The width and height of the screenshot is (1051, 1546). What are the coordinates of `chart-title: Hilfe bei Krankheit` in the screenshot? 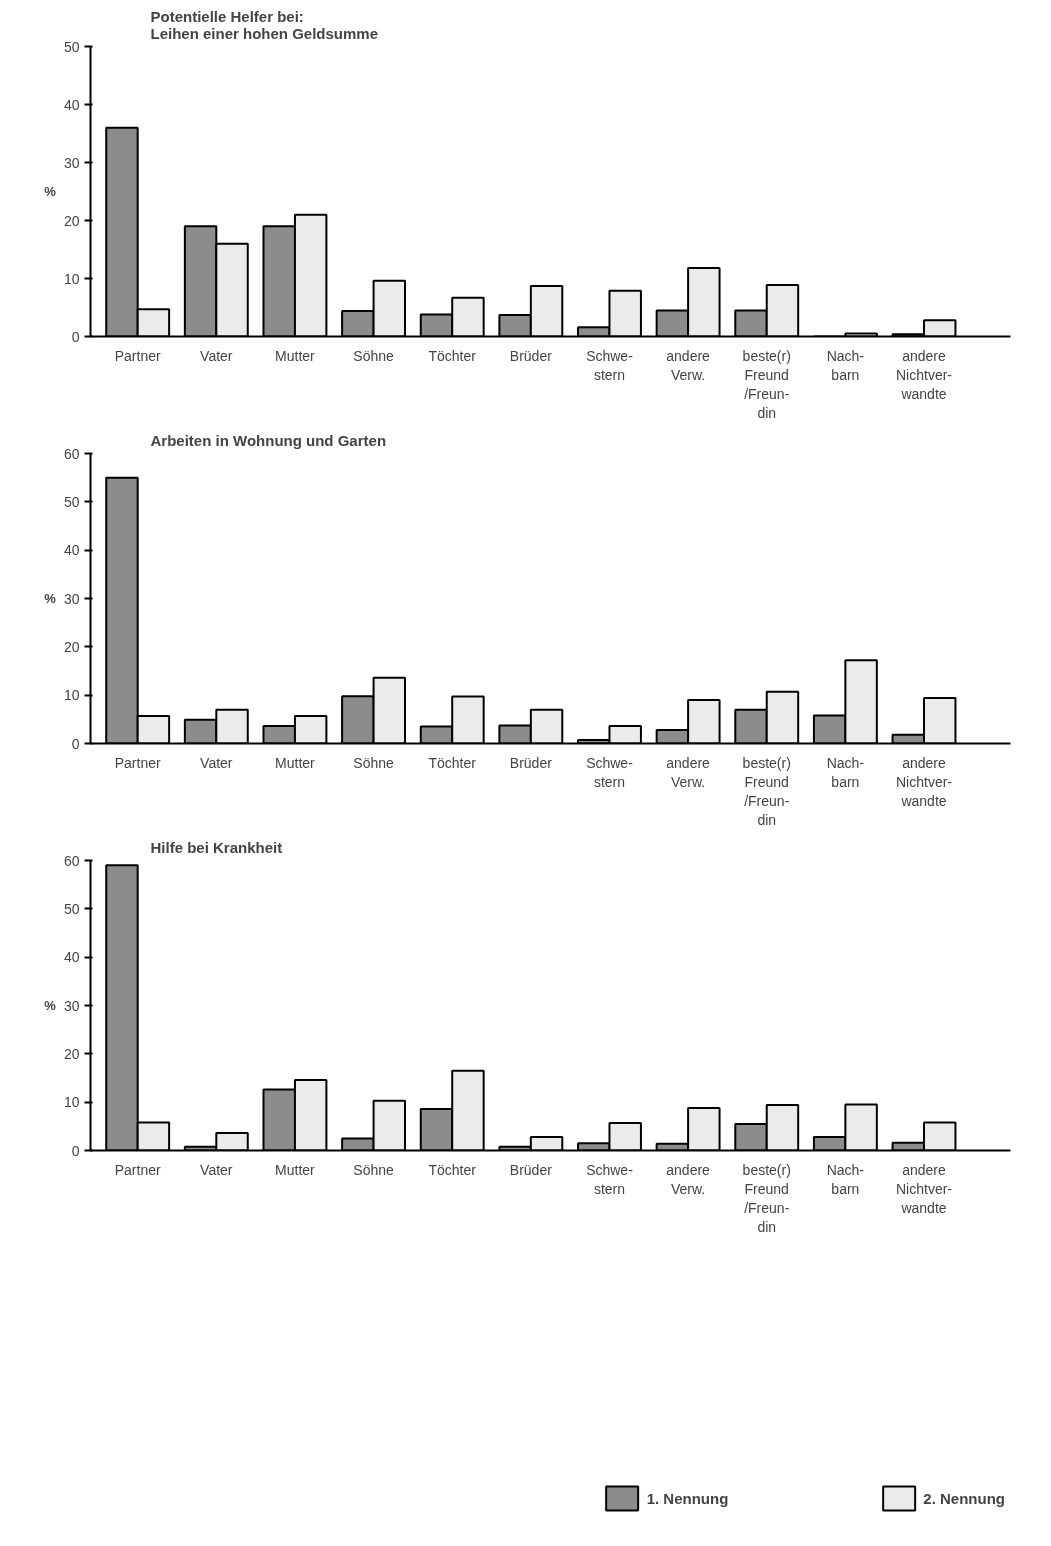 It's located at (216, 847).